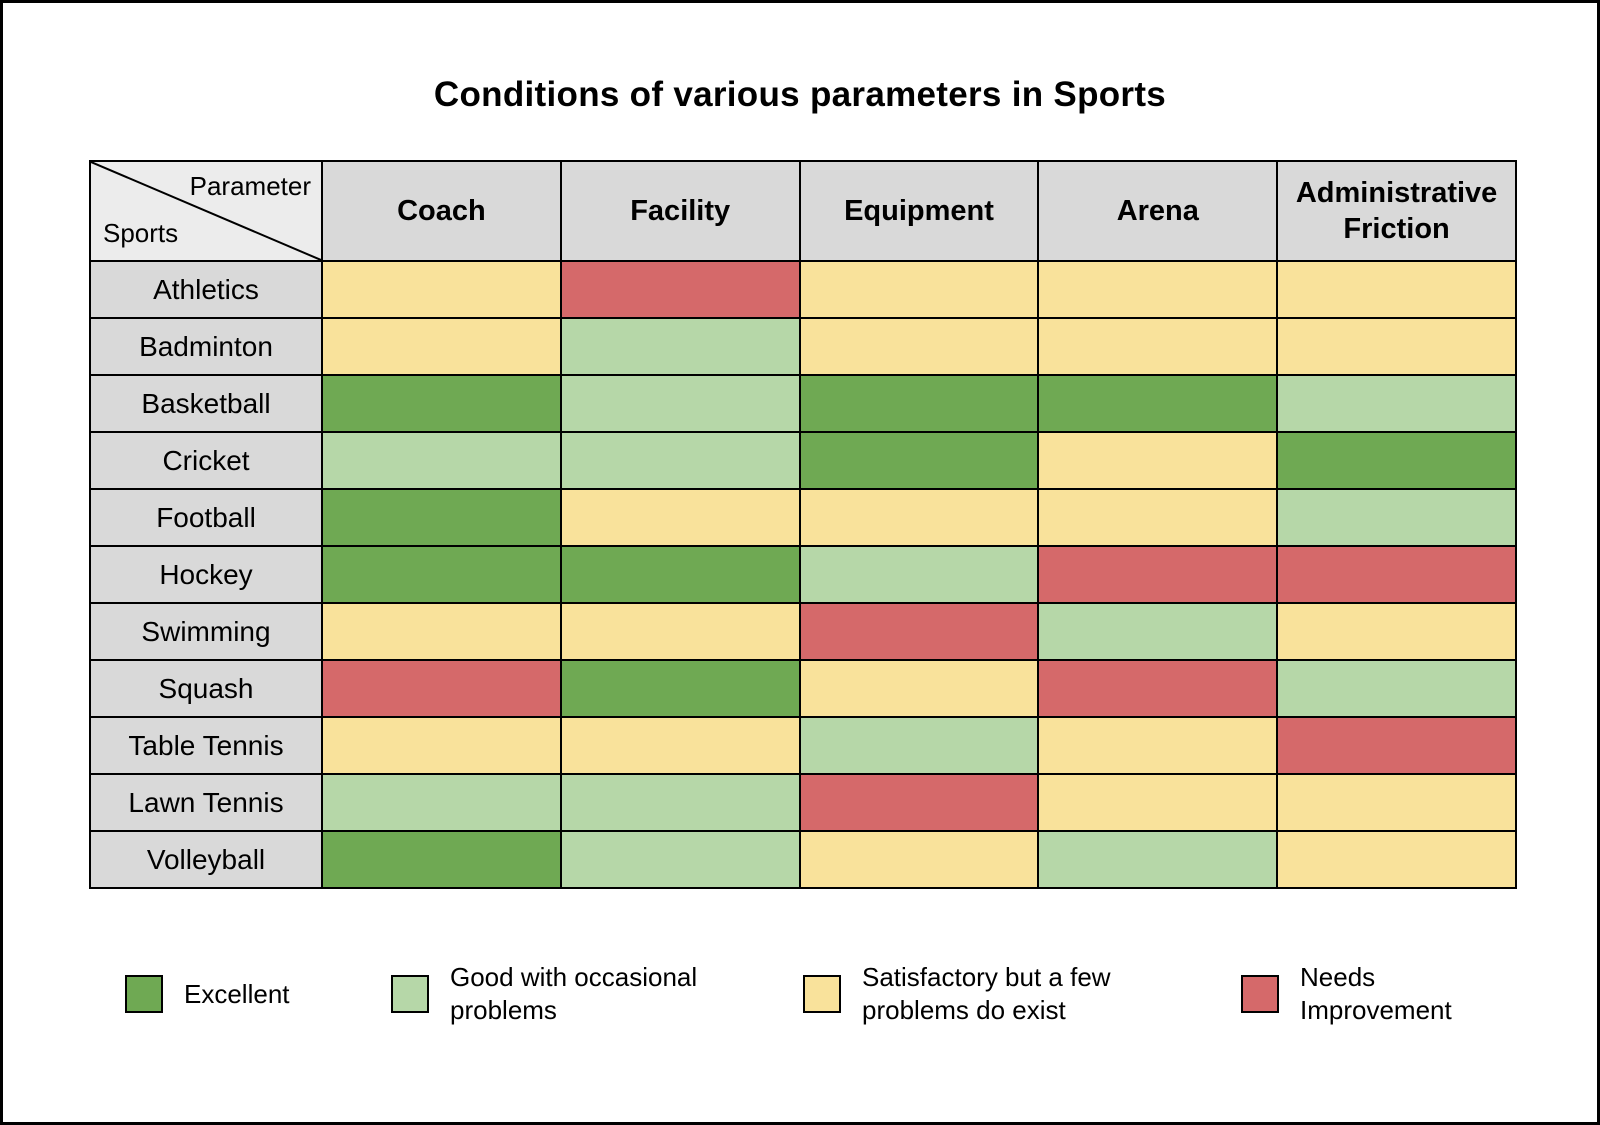 This screenshot has height=1125, width=1600. I want to click on cell-volleyball-facility, so click(680, 859).